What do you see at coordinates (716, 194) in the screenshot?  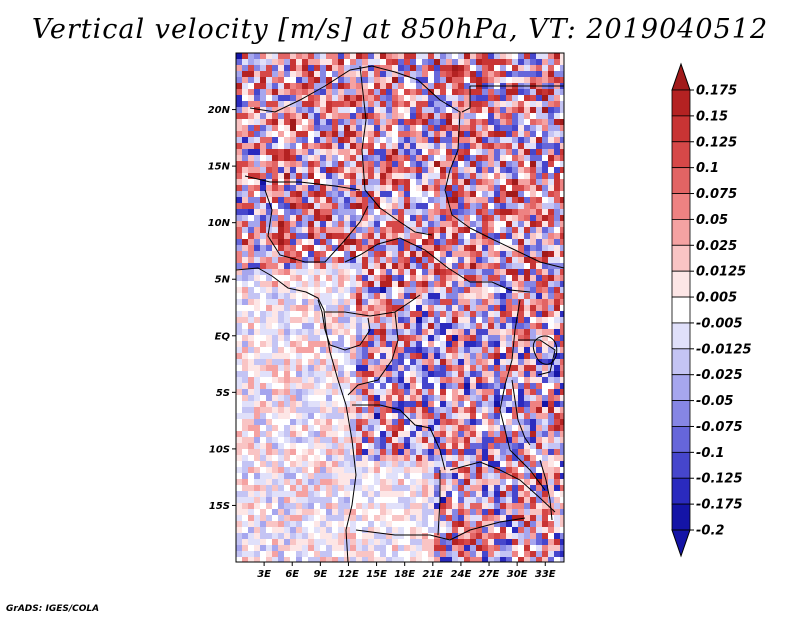 I see `colorbar-label: 0.075` at bounding box center [716, 194].